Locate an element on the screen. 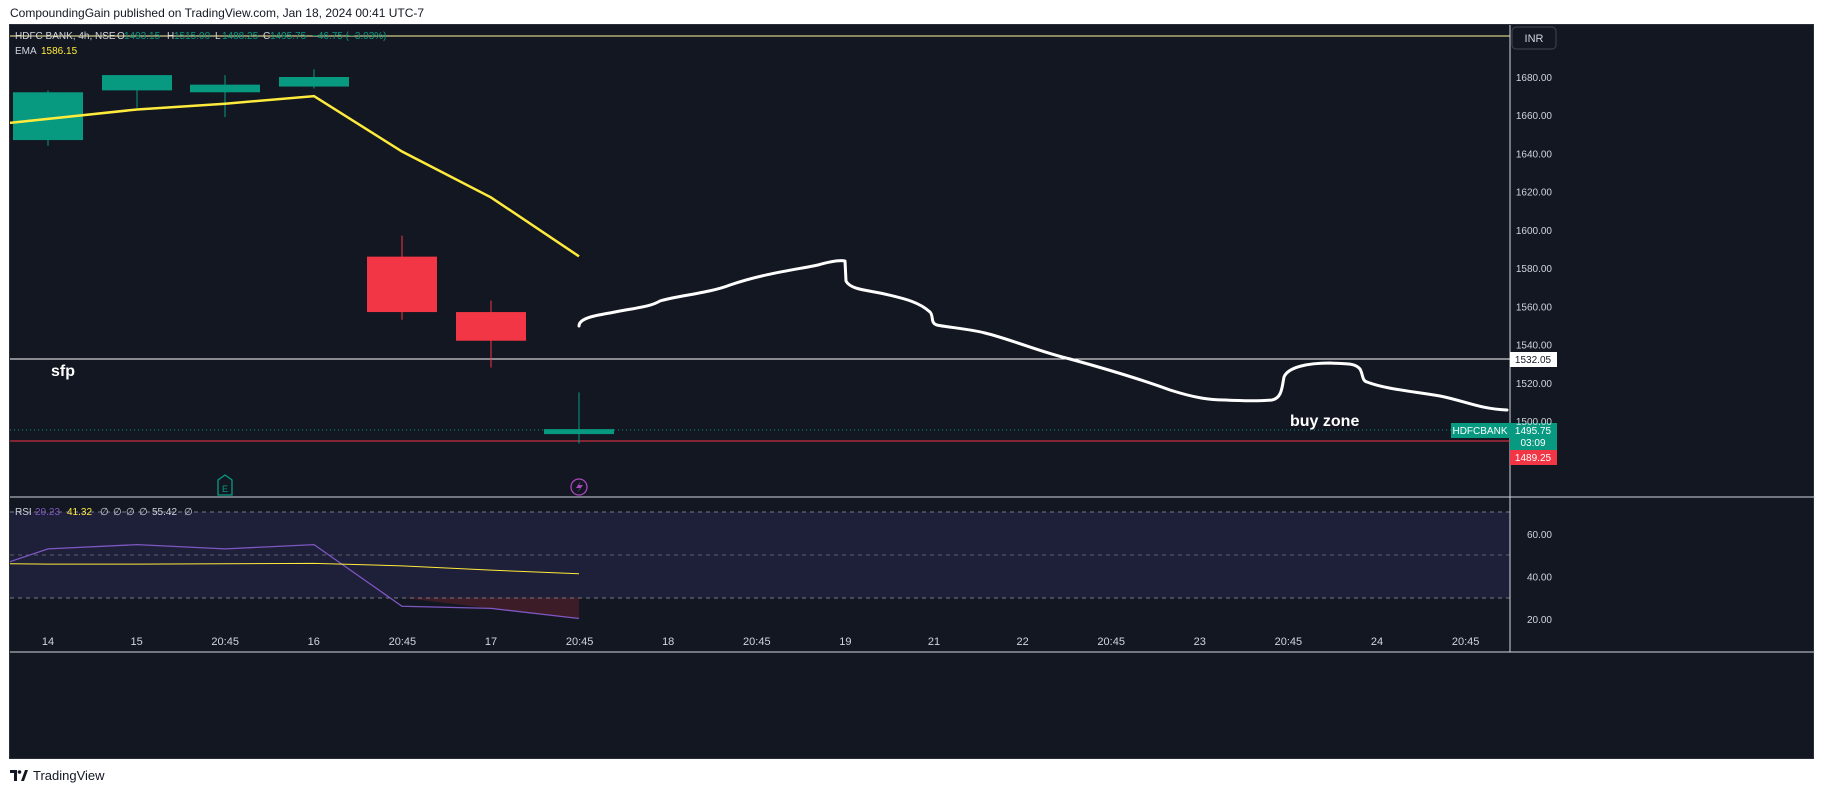 The width and height of the screenshot is (1823, 794). rsi-ma-line is located at coordinates (295, 568).